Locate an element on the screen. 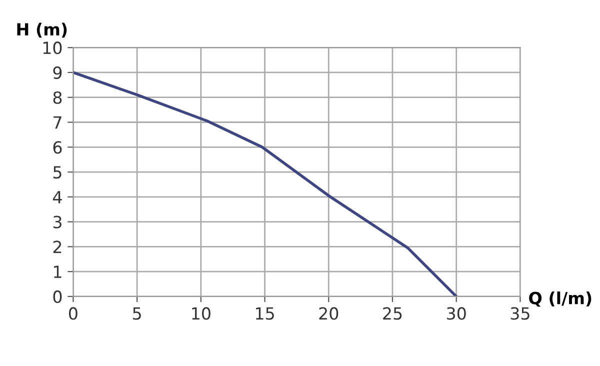 The height and width of the screenshot is (366, 600). x-tick-label: 5 is located at coordinates (137, 313).